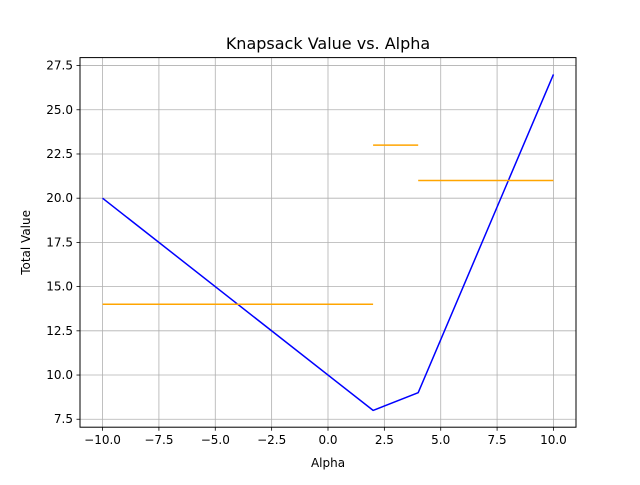 Image resolution: width=640 pixels, height=485 pixels. I want to click on x-tick-label: 7.5, so click(497, 440).